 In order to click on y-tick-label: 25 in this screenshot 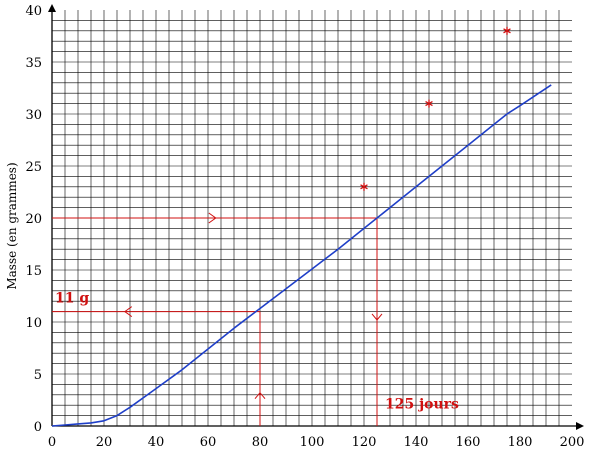, I will do `click(33, 167)`.